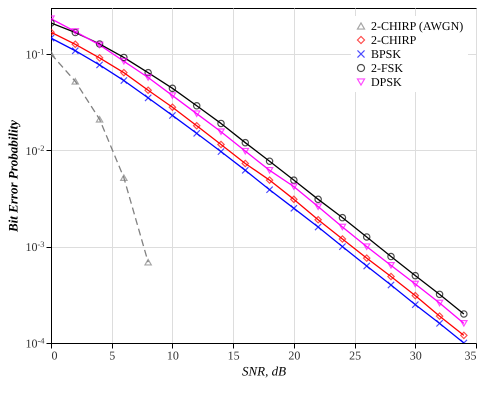  I want to click on x-tick-label: 20, so click(294, 355).